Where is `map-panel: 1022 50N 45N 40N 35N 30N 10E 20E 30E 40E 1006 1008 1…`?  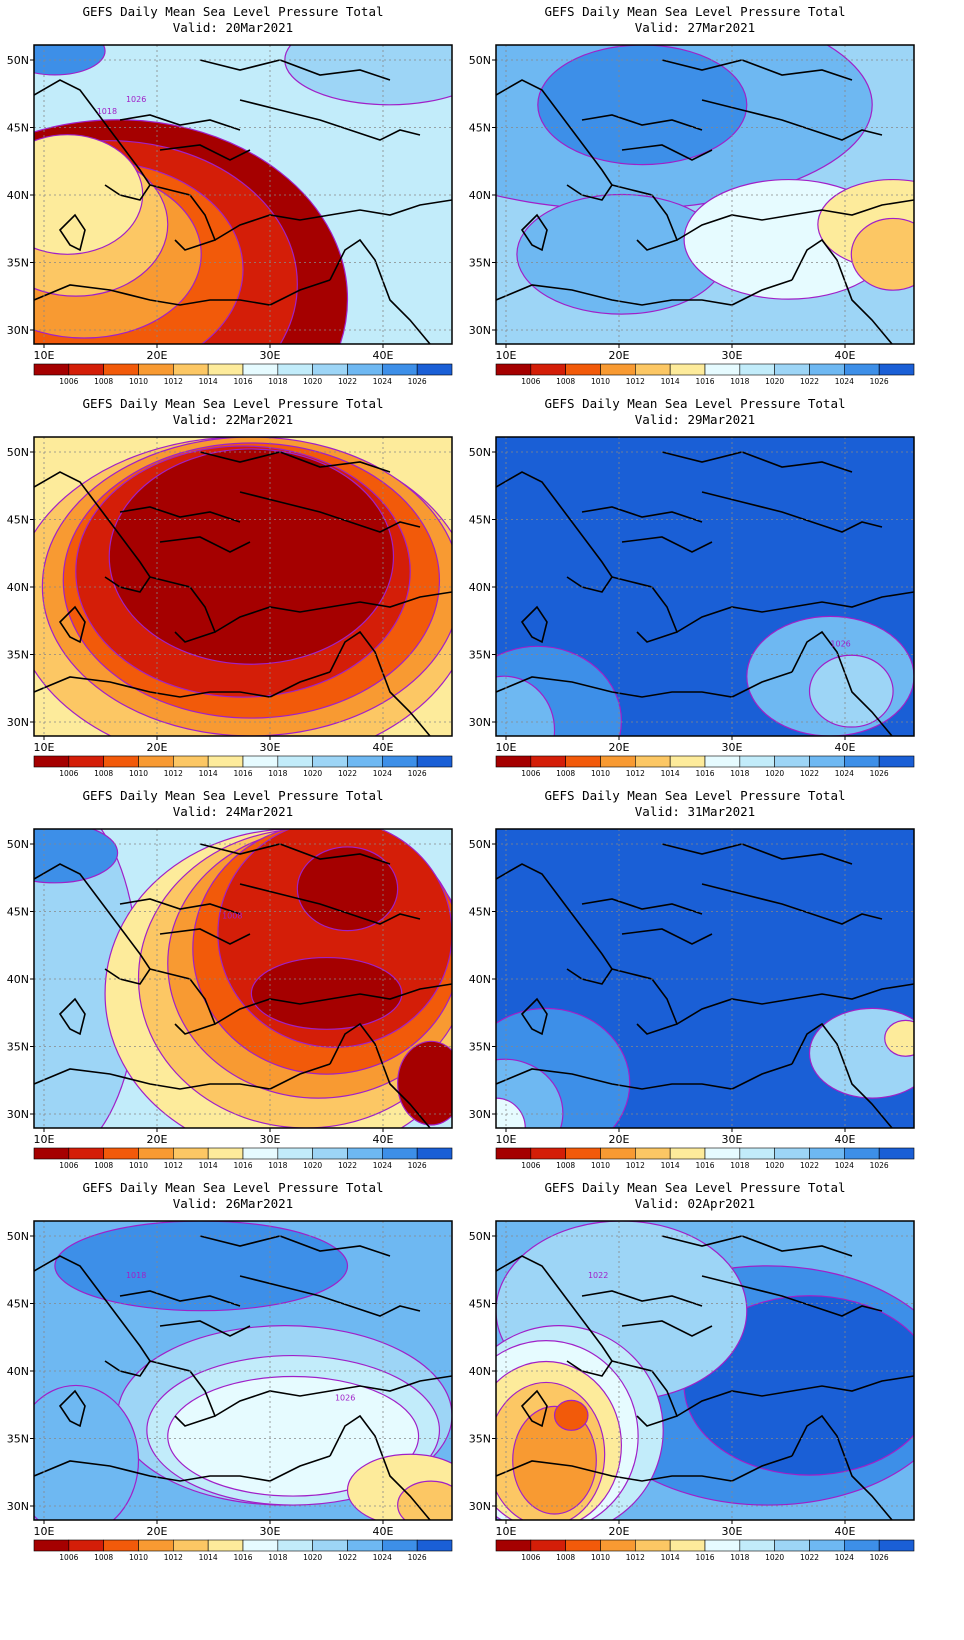 map-panel: 1022 50N 45N 40N 35N 30N 10E 20E 30E 40E 1006 1008 1… is located at coordinates (703, 1381).